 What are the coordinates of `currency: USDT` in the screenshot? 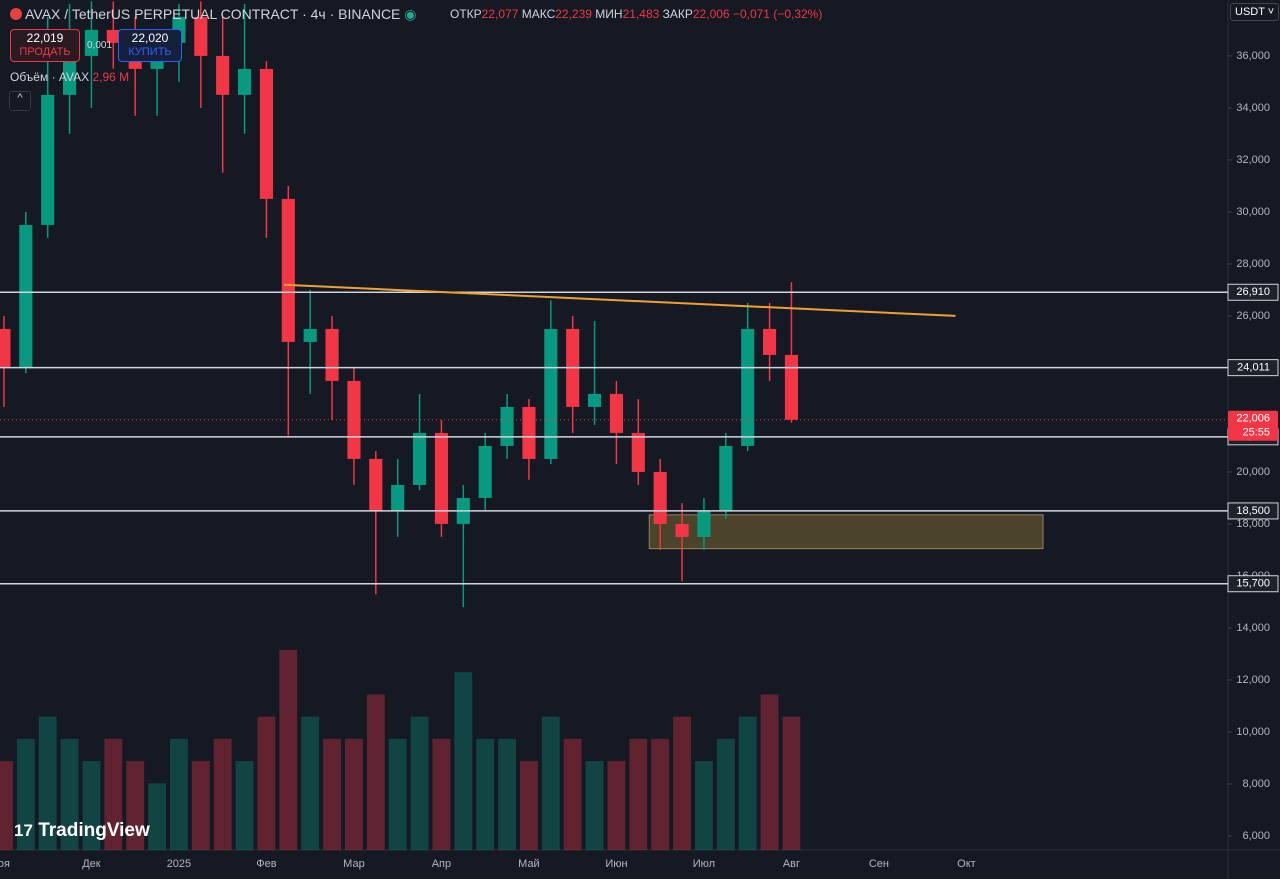 It's located at (1250, 12).